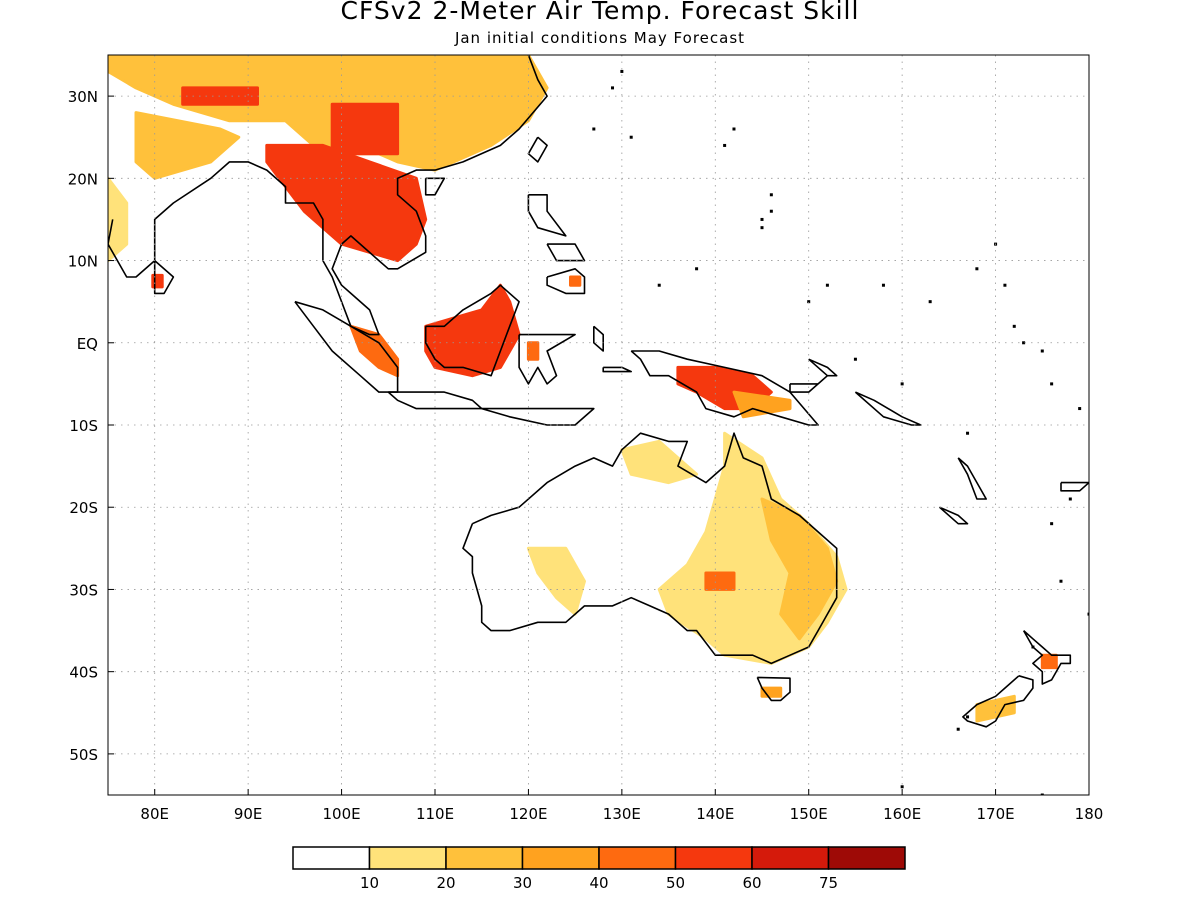 The image size is (1200, 900). Describe the element at coordinates (659, 462) in the screenshot. I see `skill-region-australia-north` at that location.